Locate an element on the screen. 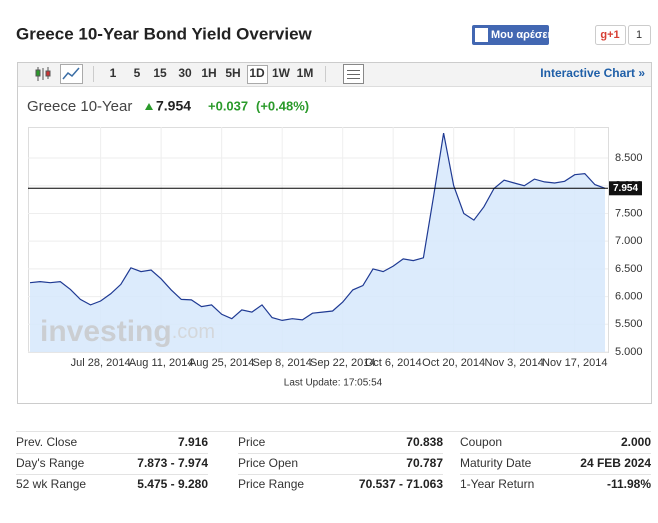 The height and width of the screenshot is (523, 658). quote-value: 70.787 is located at coordinates (424, 463).